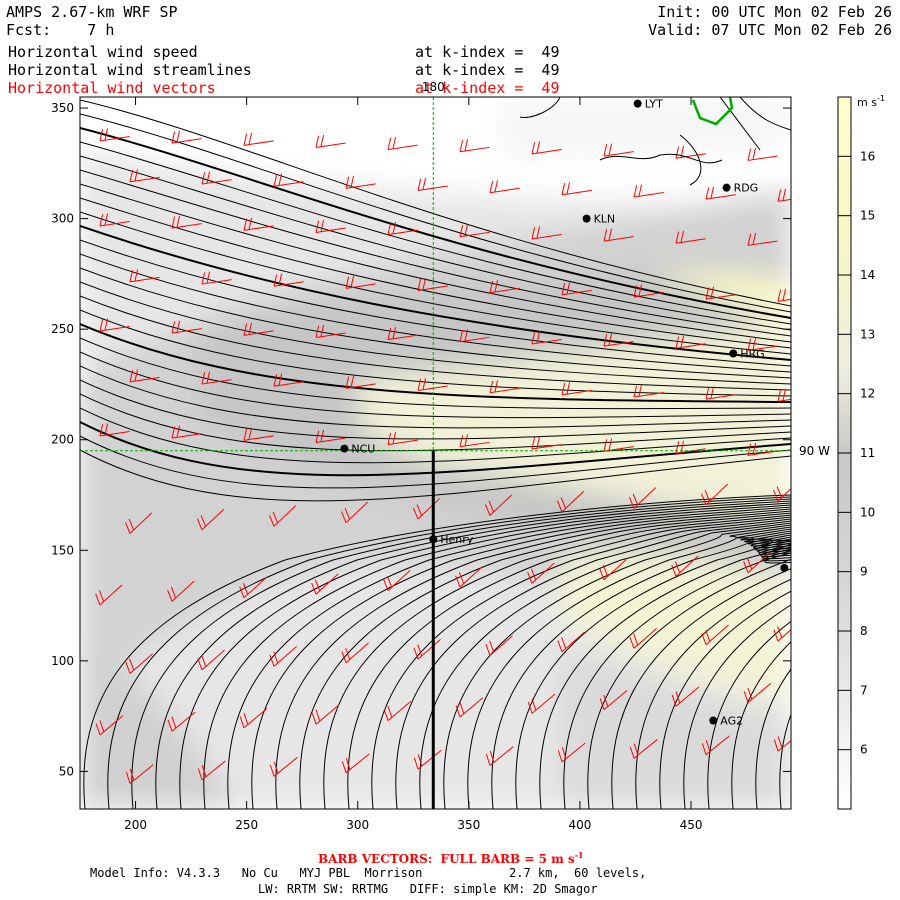 The width and height of the screenshot is (900, 900). What do you see at coordinates (62, 219) in the screenshot?
I see `y-tick-label: 300` at bounding box center [62, 219].